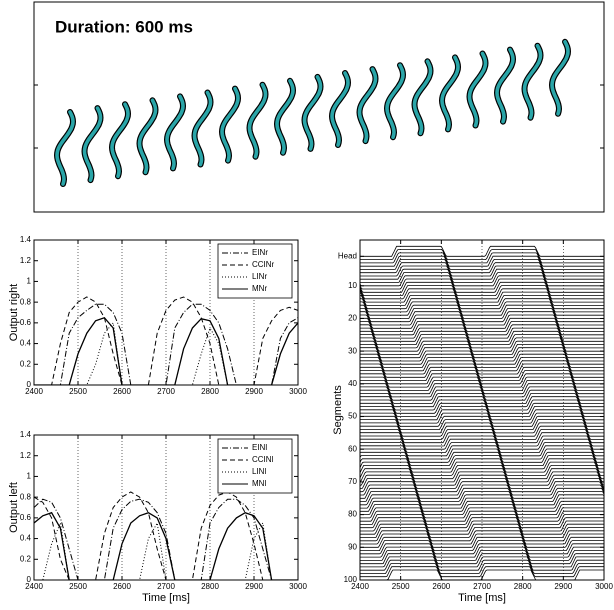  What do you see at coordinates (14, 507) in the screenshot?
I see `y-axis-label: Output left` at bounding box center [14, 507].